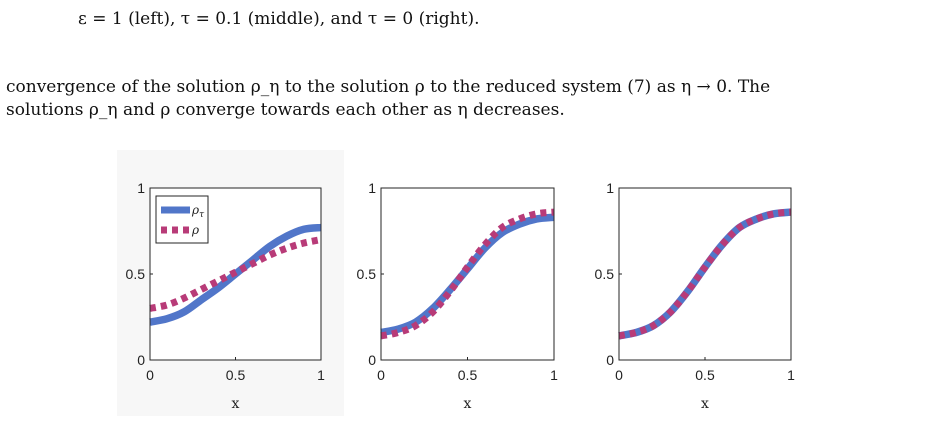 The height and width of the screenshot is (443, 929). What do you see at coordinates (321, 375) in the screenshot?
I see `x-tick-label-left-2: 1` at bounding box center [321, 375].